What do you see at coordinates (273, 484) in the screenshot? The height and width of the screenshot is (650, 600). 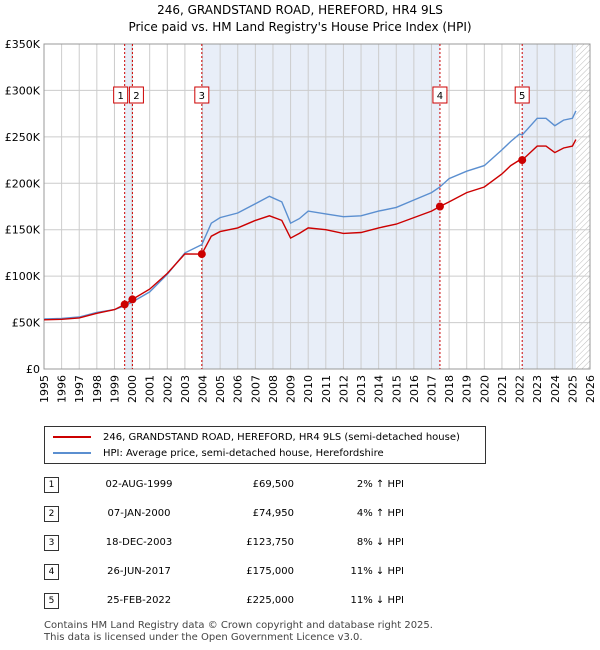 I see `sale-price: £69,500` at bounding box center [273, 484].